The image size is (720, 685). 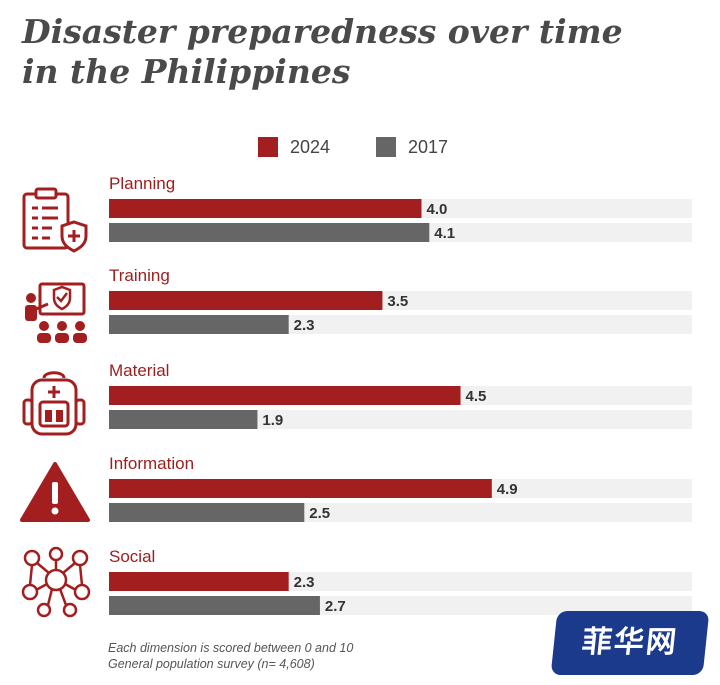 What do you see at coordinates (139, 370) in the screenshot?
I see `category-label-material: Material` at bounding box center [139, 370].